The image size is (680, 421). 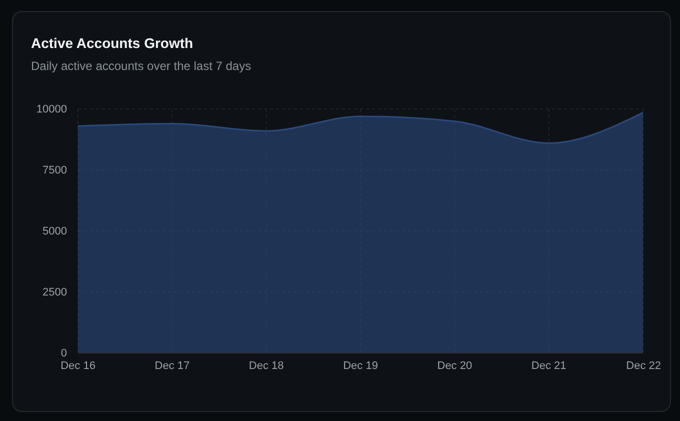 I want to click on y-tick-label: 7500, so click(x=54, y=170).